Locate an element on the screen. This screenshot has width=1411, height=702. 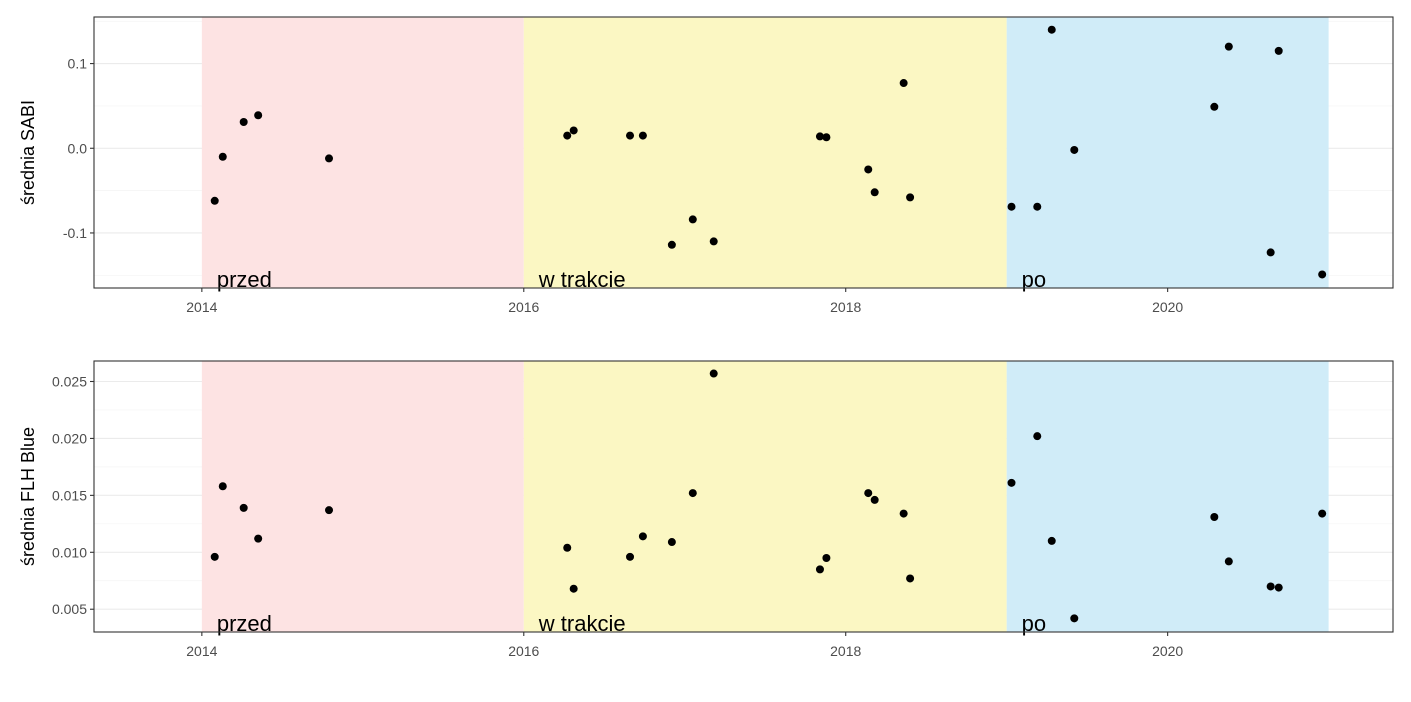
y-axis-label: średnia SABI is located at coordinates (28, 152).